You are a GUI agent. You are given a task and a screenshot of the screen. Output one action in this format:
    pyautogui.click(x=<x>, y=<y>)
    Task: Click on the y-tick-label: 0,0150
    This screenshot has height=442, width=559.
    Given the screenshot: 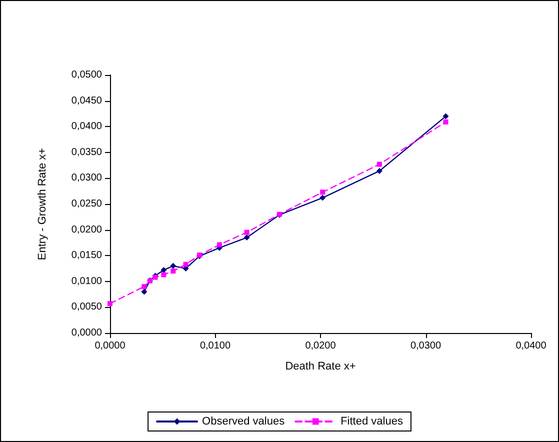 What is the action you would take?
    pyautogui.click(x=86, y=256)
    